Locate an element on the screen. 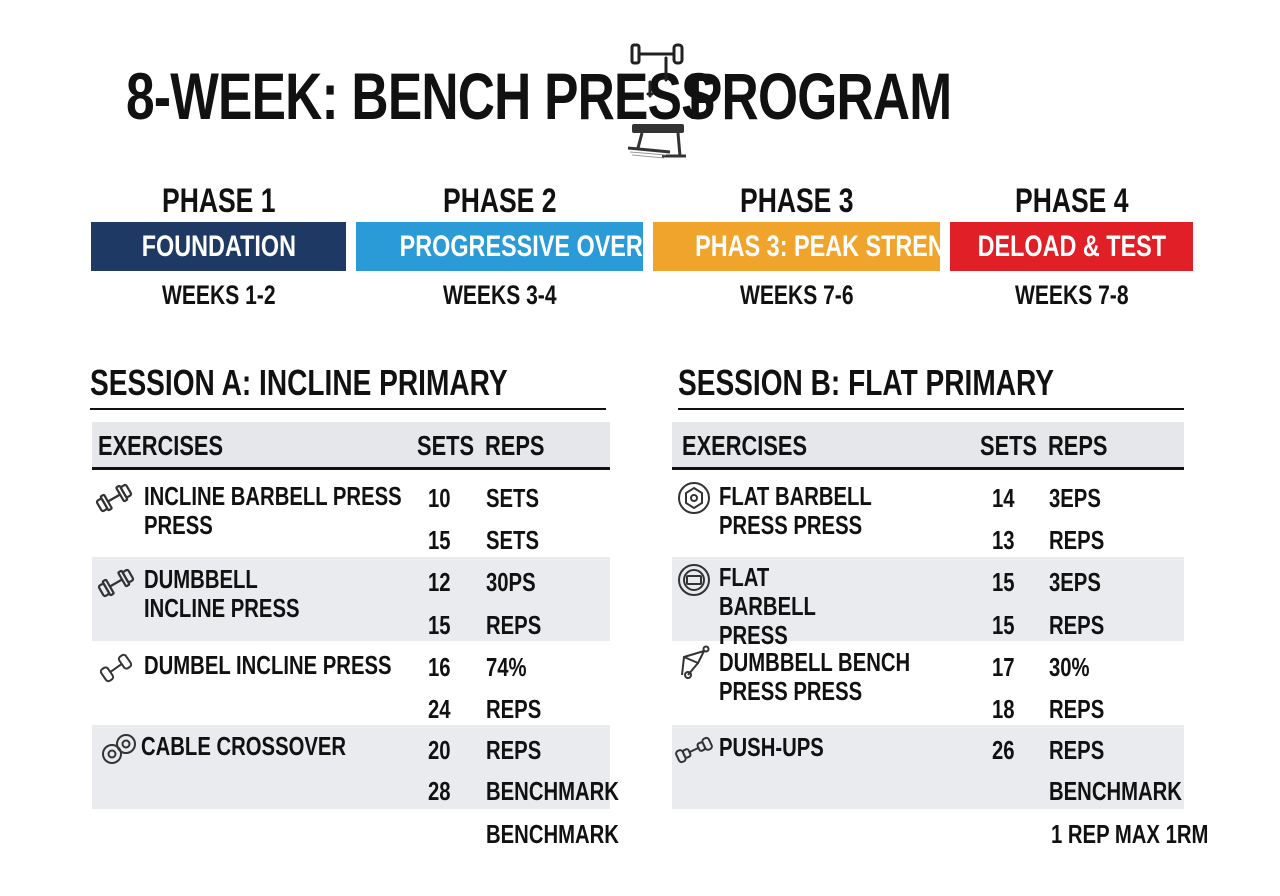  phase-4-bar: DELOAD & TEST is located at coordinates (1071, 246).